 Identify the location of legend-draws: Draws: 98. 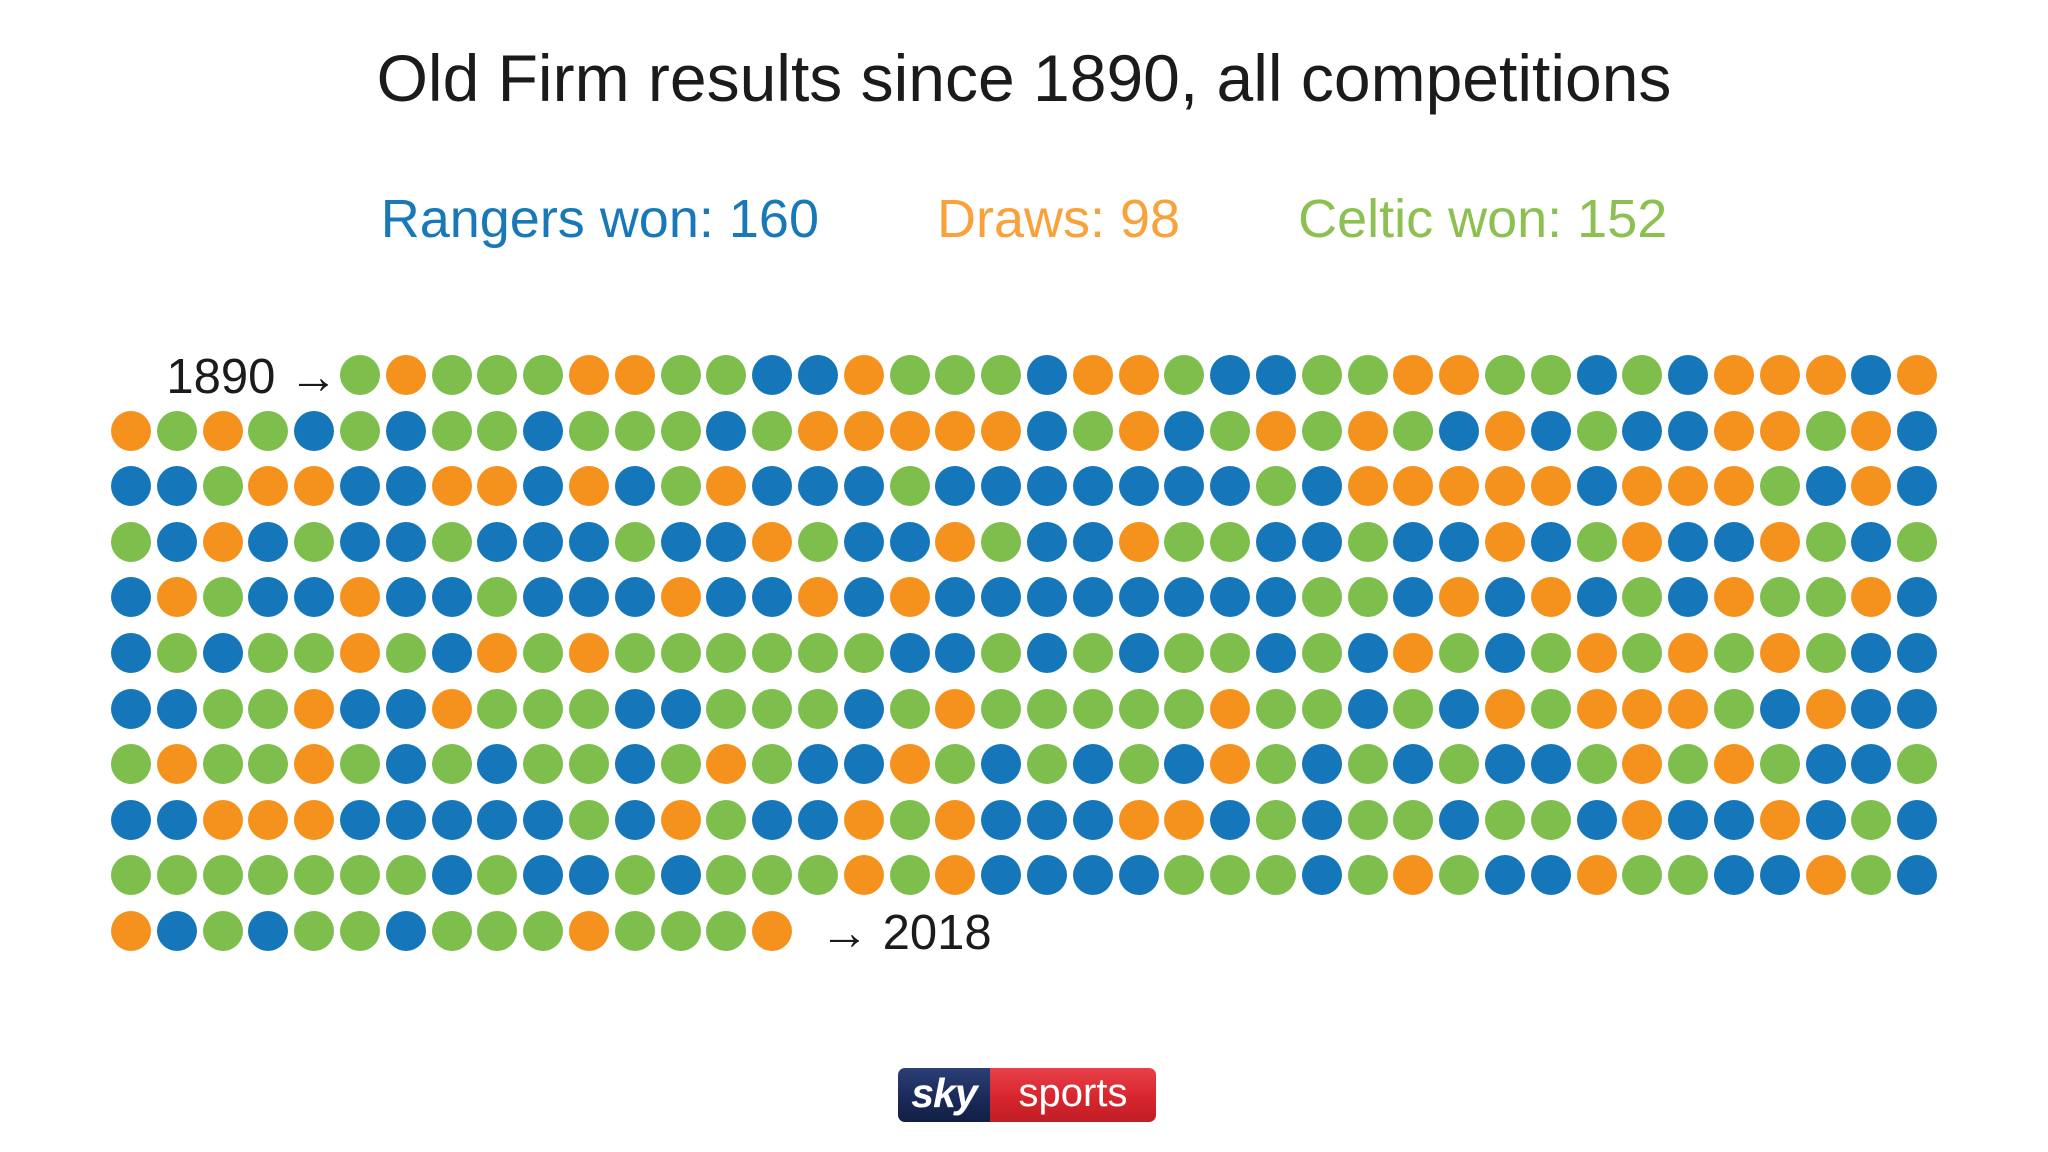
(1058, 219).